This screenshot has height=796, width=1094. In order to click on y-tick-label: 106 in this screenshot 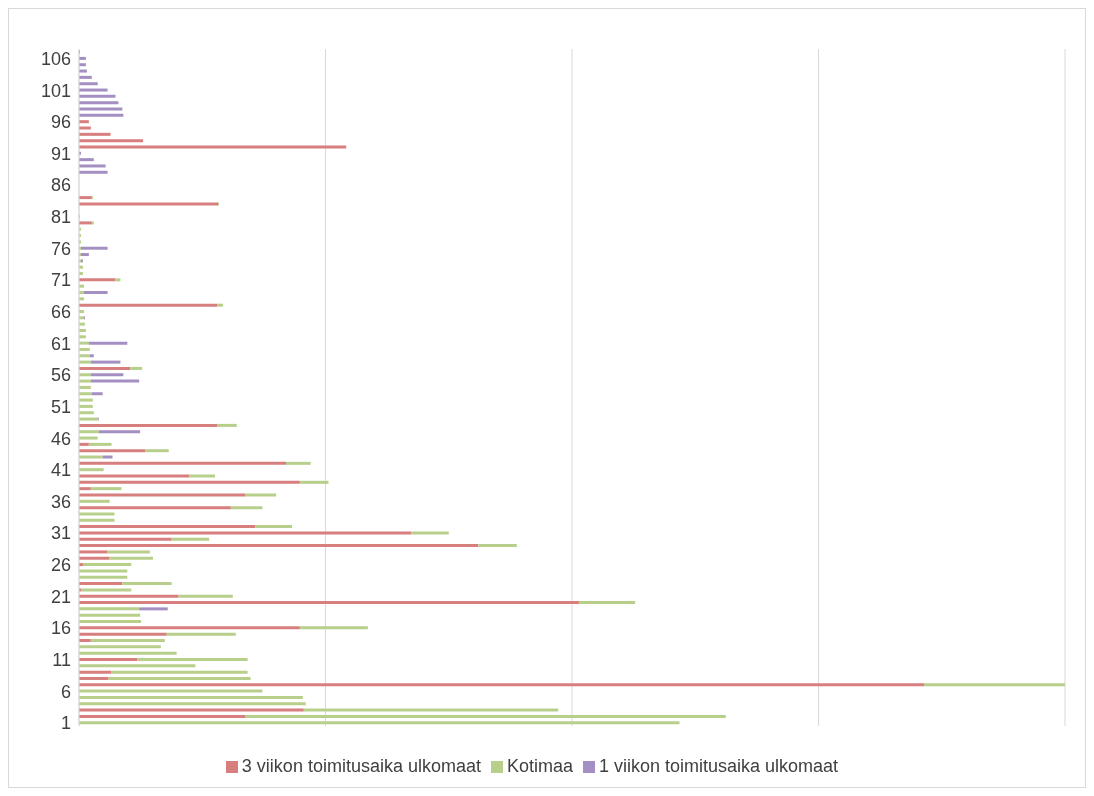, I will do `click(55, 58)`.